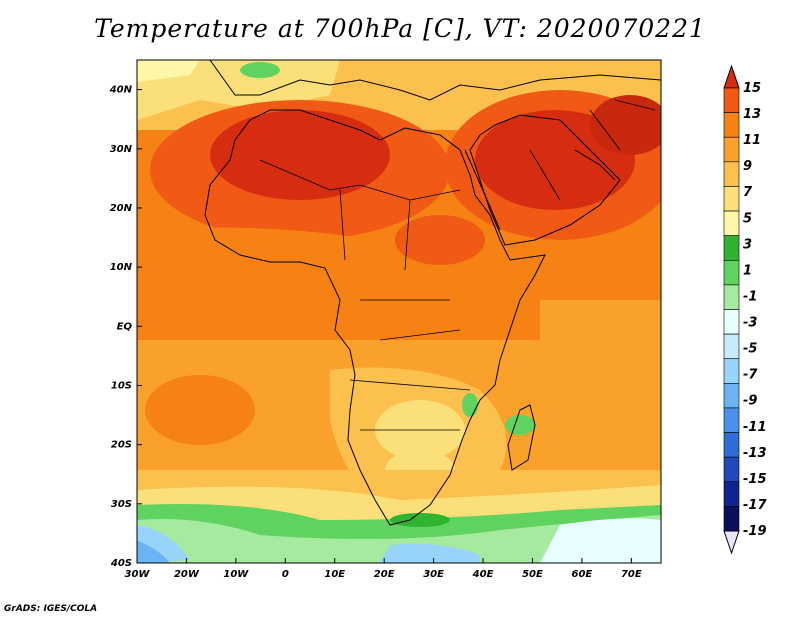  What do you see at coordinates (755, 531) in the screenshot?
I see `colorbar-label: -19` at bounding box center [755, 531].